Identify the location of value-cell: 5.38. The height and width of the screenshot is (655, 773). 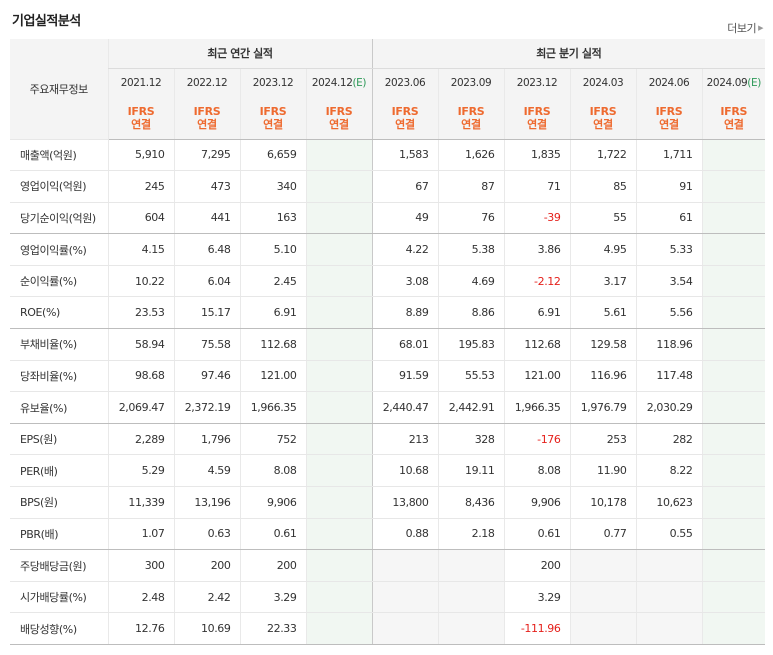
(470, 249).